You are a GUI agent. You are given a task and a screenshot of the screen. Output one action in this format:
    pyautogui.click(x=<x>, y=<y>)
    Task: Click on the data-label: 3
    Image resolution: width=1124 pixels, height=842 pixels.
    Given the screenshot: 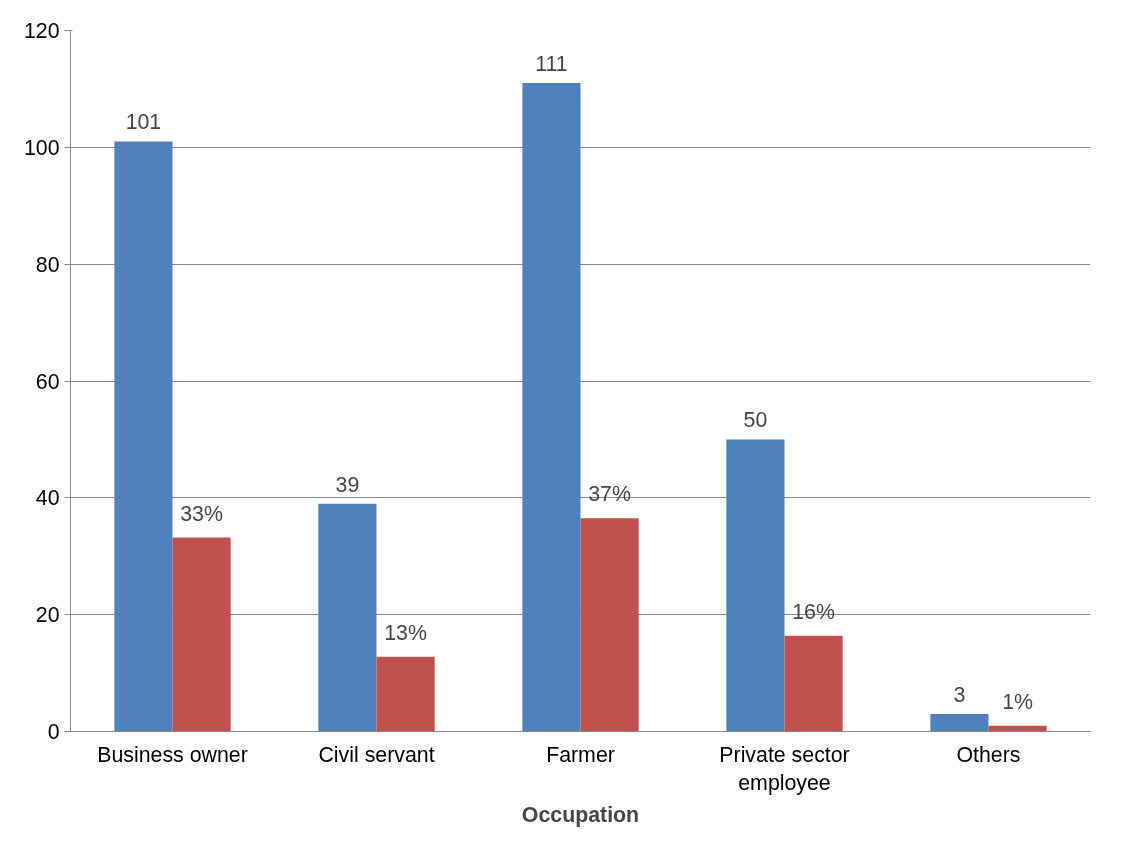 What is the action you would take?
    pyautogui.click(x=959, y=694)
    